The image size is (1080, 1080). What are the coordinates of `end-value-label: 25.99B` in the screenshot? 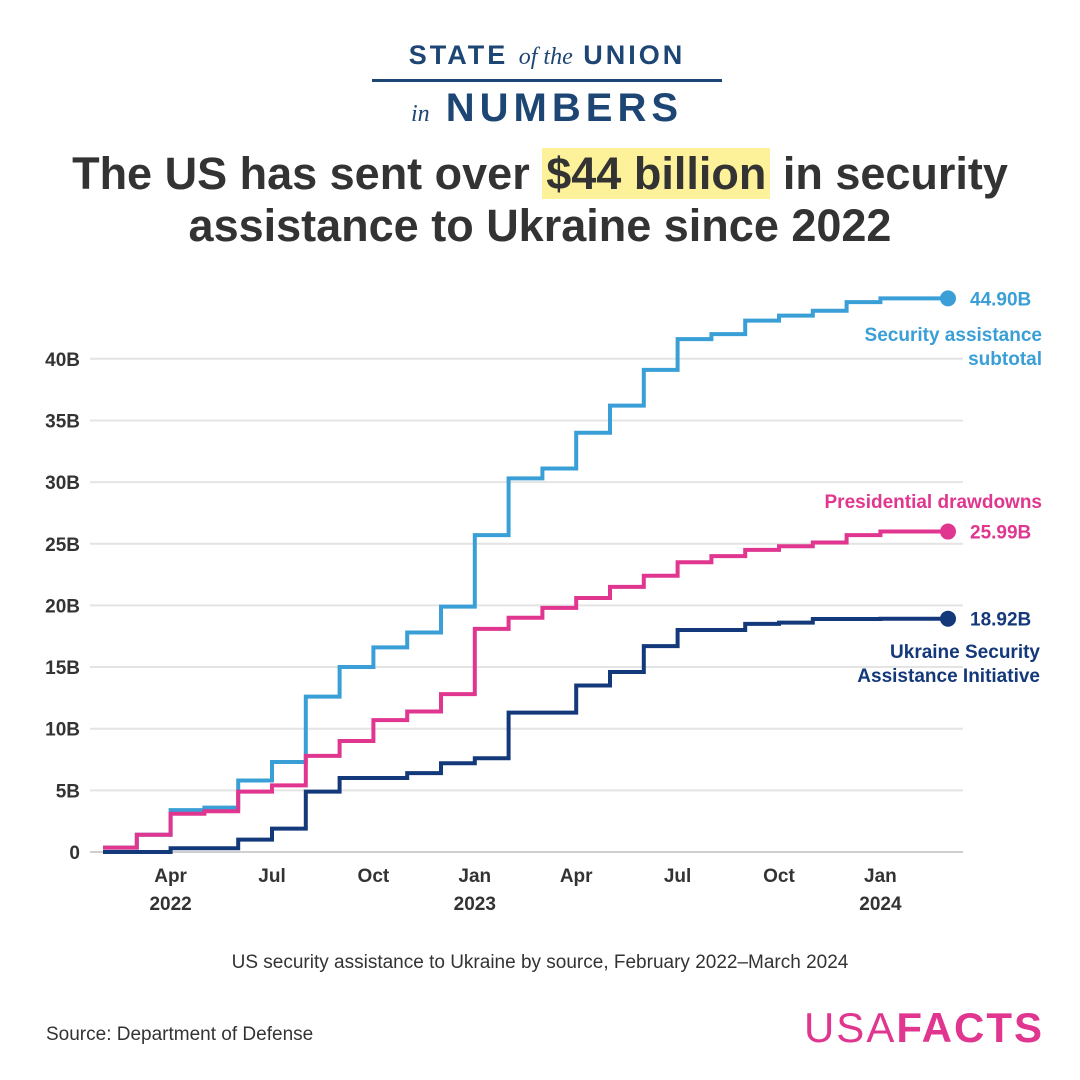 It's located at (1000, 533).